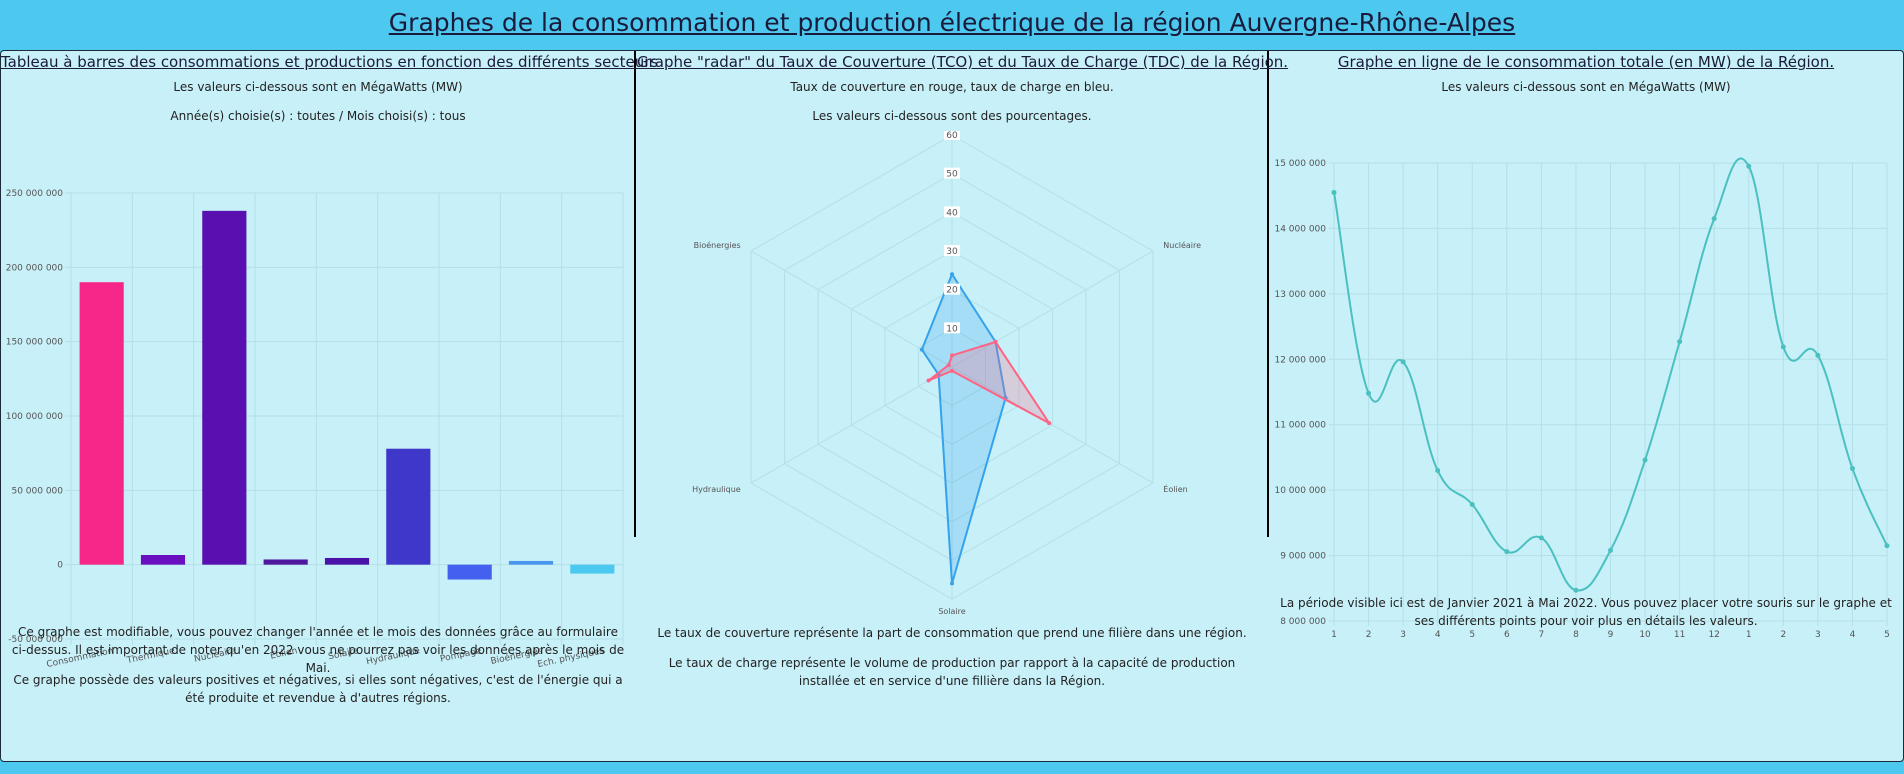 This screenshot has width=1904, height=774. Describe the element at coordinates (1300, 426) in the screenshot. I see `line-y-tick-label: 11 000 000` at that location.